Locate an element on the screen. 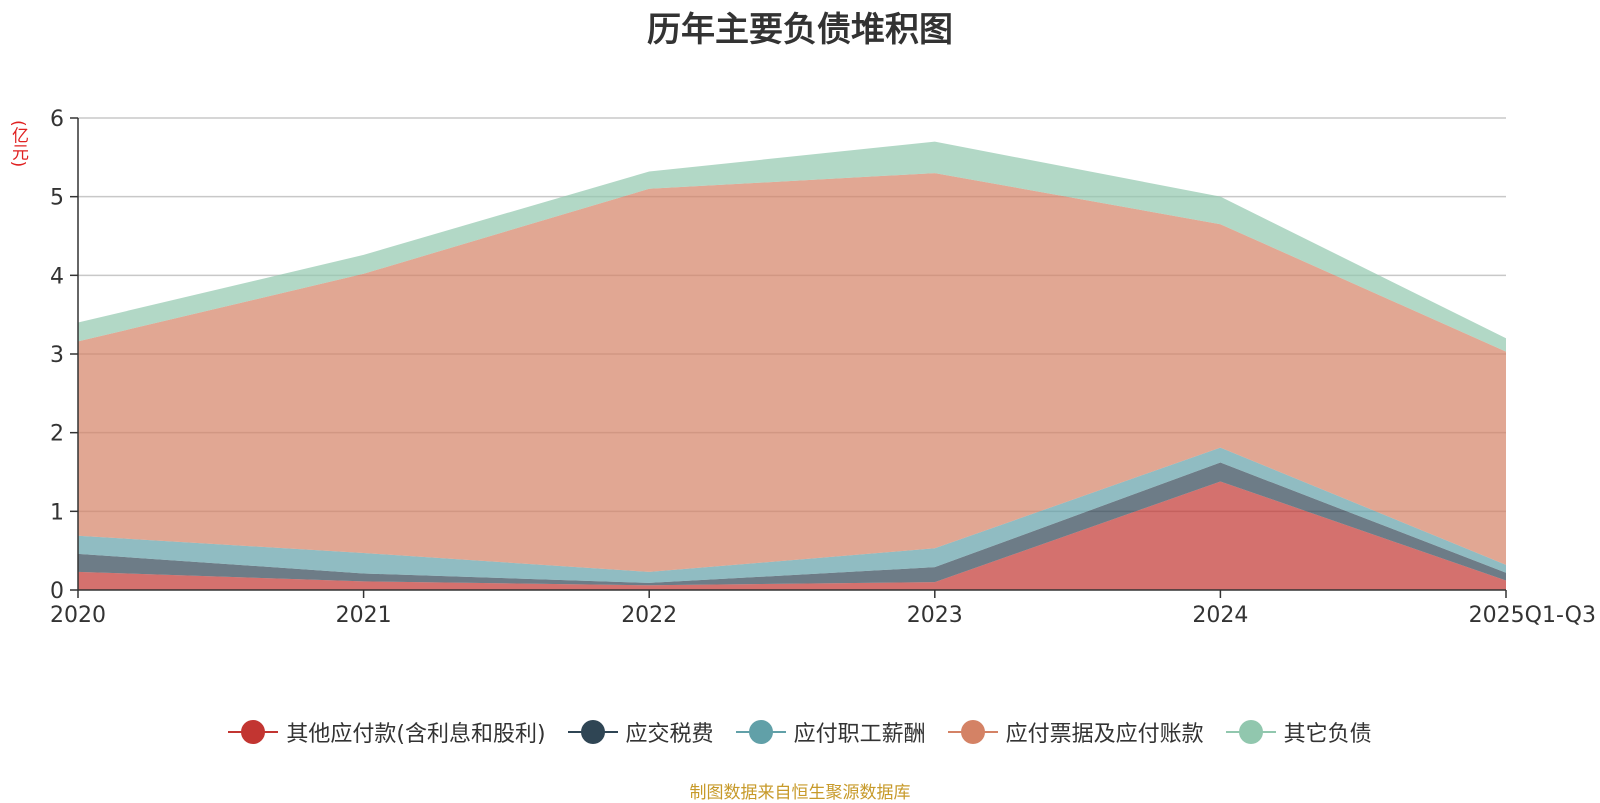 Image resolution: width=1600 pixels, height=803 pixels. legend-label: 应付票据及应付账款 is located at coordinates (1104, 734).